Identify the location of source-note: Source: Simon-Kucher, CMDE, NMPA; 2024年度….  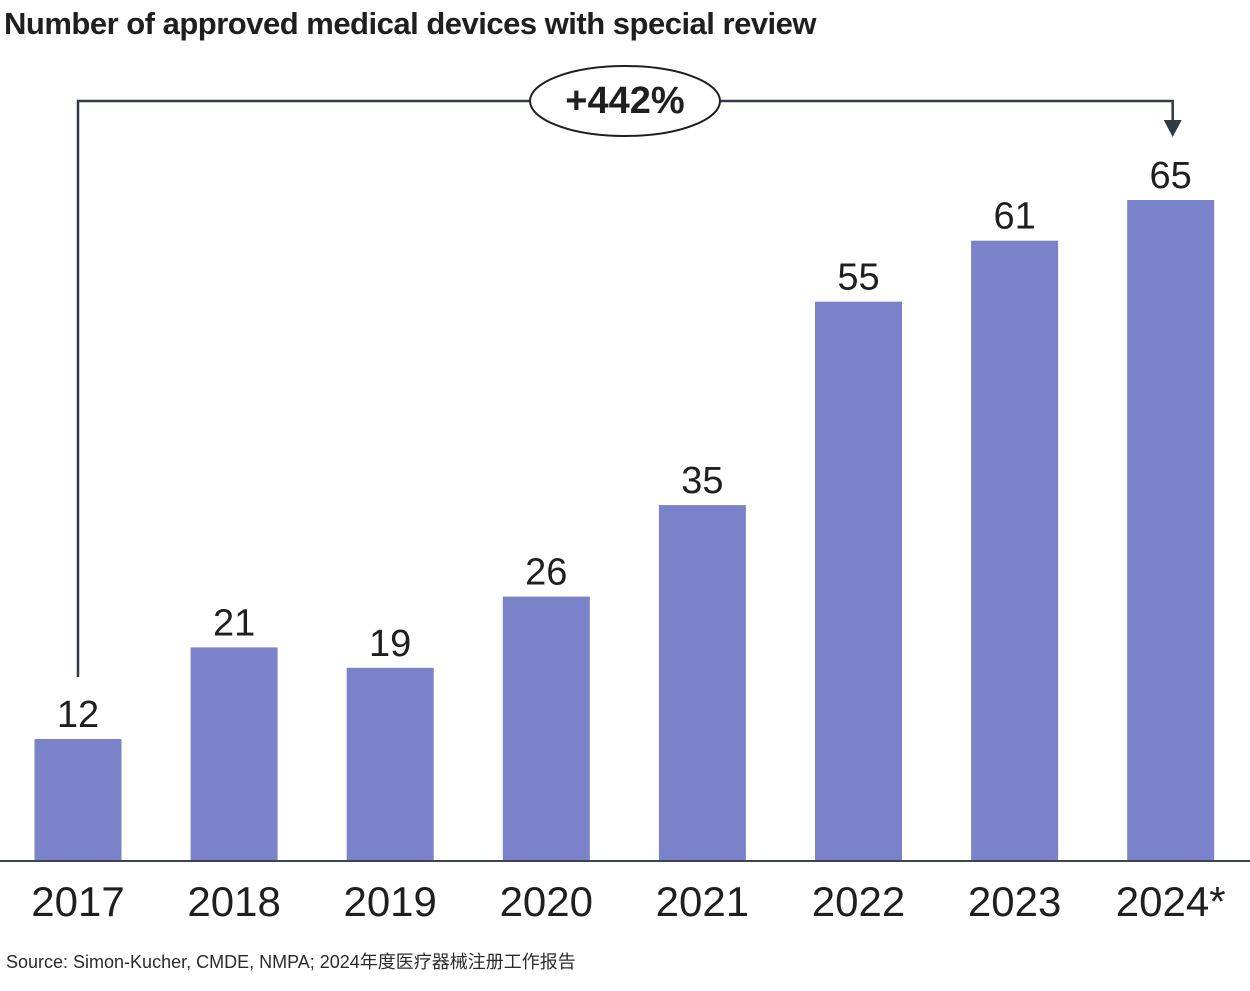
(291, 962).